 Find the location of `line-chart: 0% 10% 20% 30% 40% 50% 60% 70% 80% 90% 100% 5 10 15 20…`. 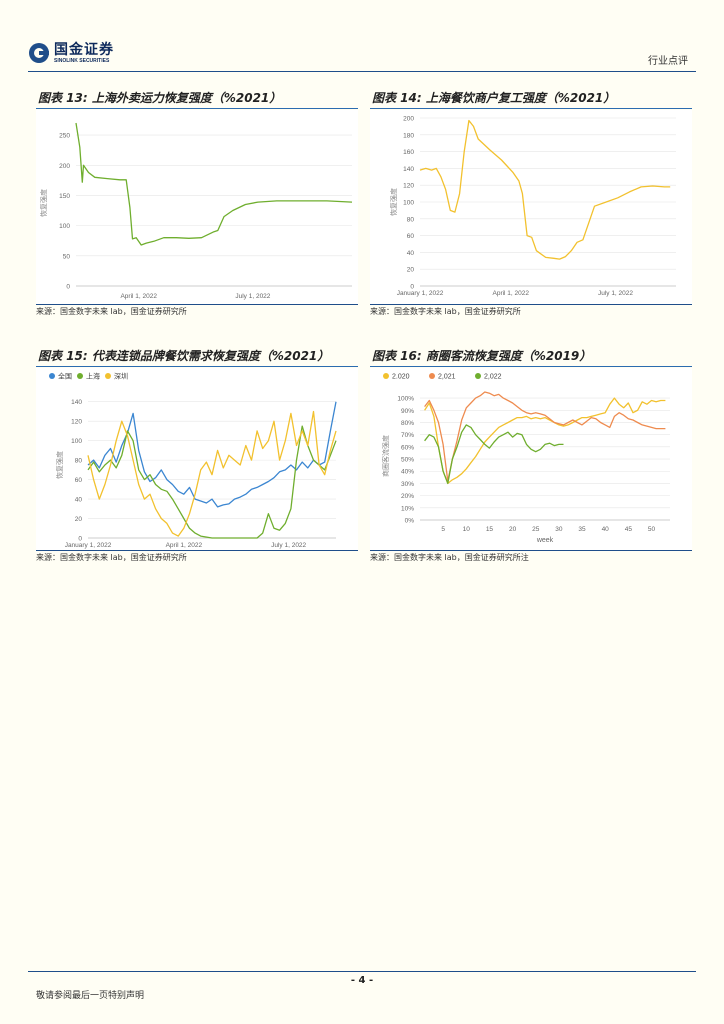

line-chart: 0% 10% 20% 30% 40% 50% 60% 70% 80% 90% 100% 5 10 15 20… is located at coordinates (525, 458).